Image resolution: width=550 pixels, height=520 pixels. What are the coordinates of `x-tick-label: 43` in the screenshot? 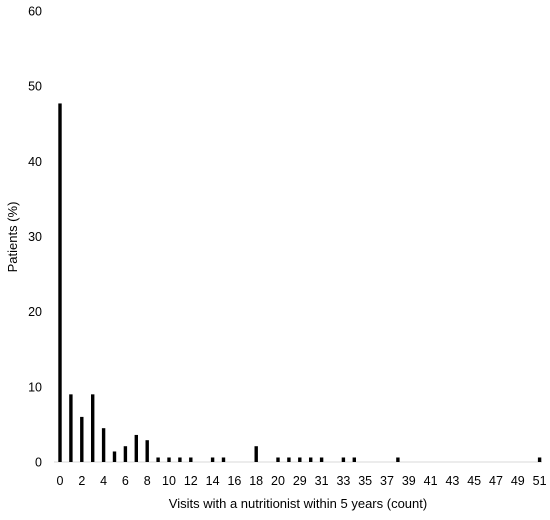 It's located at (452, 481).